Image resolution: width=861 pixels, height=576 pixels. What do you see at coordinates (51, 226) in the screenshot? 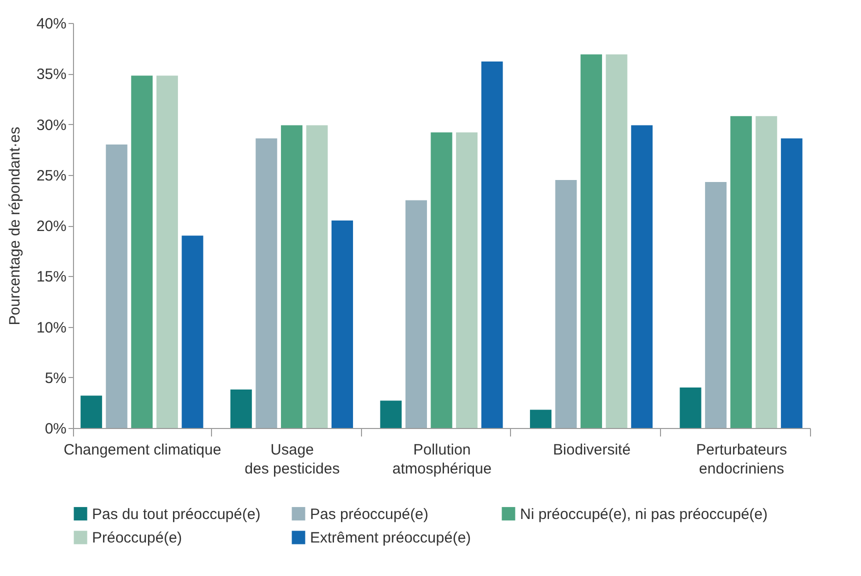
I see `y-tick-label: 20%` at bounding box center [51, 226].